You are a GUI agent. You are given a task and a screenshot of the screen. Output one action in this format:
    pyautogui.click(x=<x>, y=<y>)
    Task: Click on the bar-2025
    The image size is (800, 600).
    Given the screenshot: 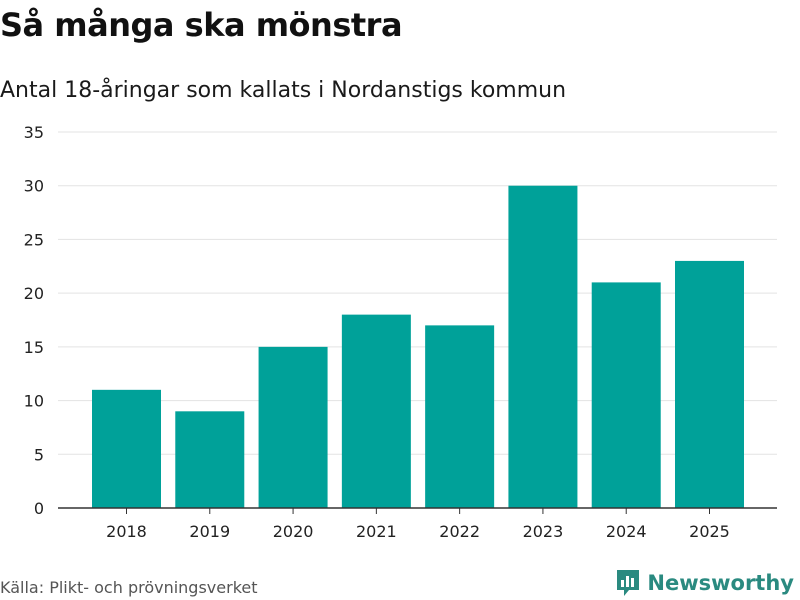 What is the action you would take?
    pyautogui.click(x=709, y=384)
    